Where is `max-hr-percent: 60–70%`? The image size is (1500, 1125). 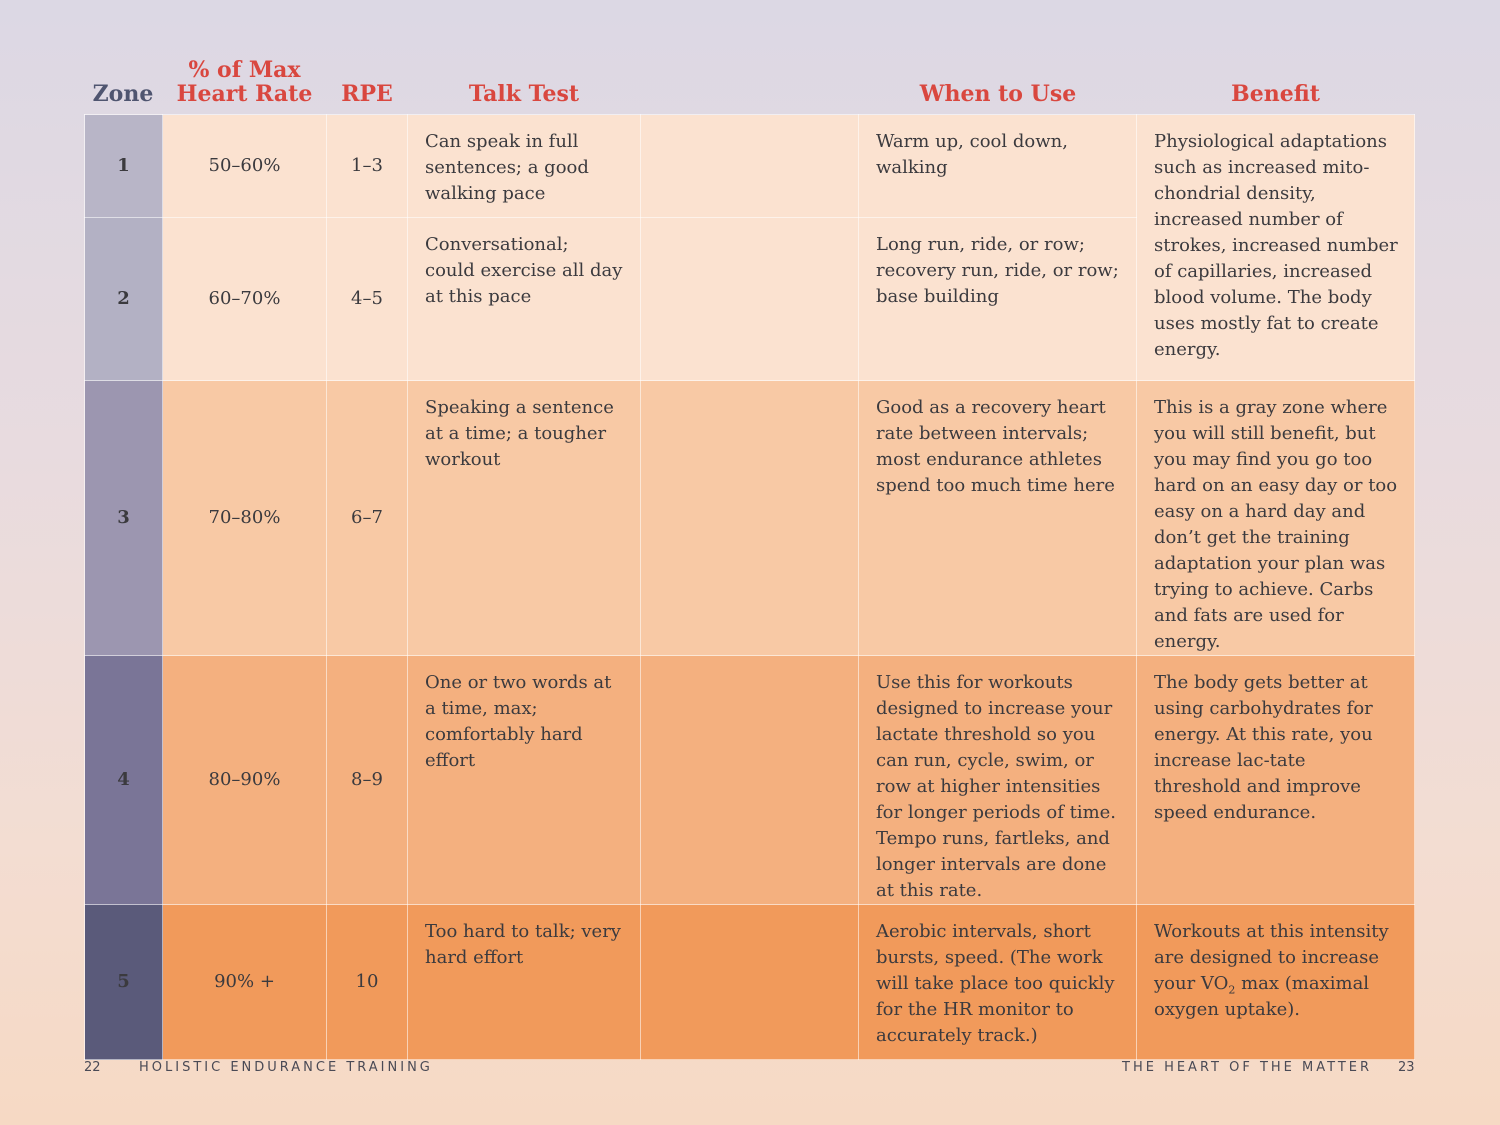 max-hr-percent: 60–70% is located at coordinates (244, 299).